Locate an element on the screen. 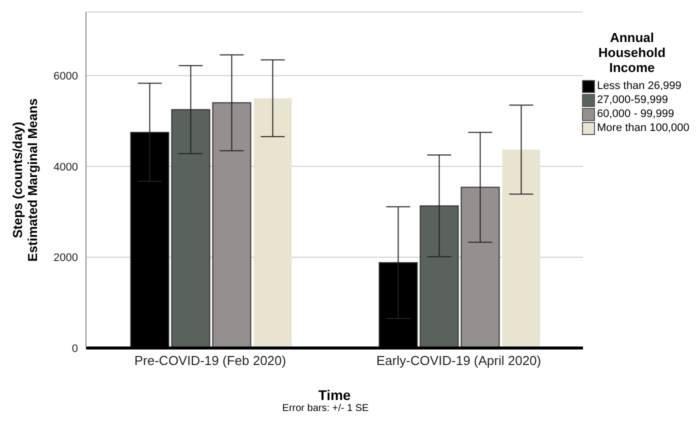  legend-label: 60,000 - 99,999 is located at coordinates (635, 114).